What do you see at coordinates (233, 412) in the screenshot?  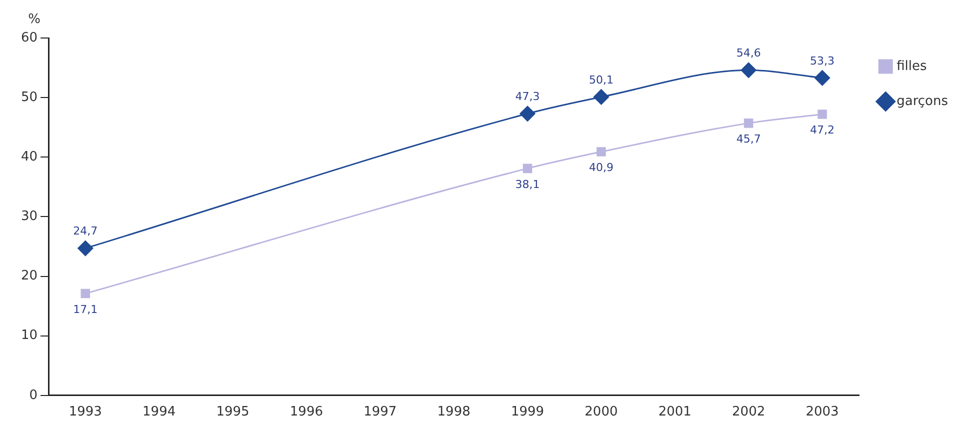 I see `x-tick-label: 1995` at bounding box center [233, 412].